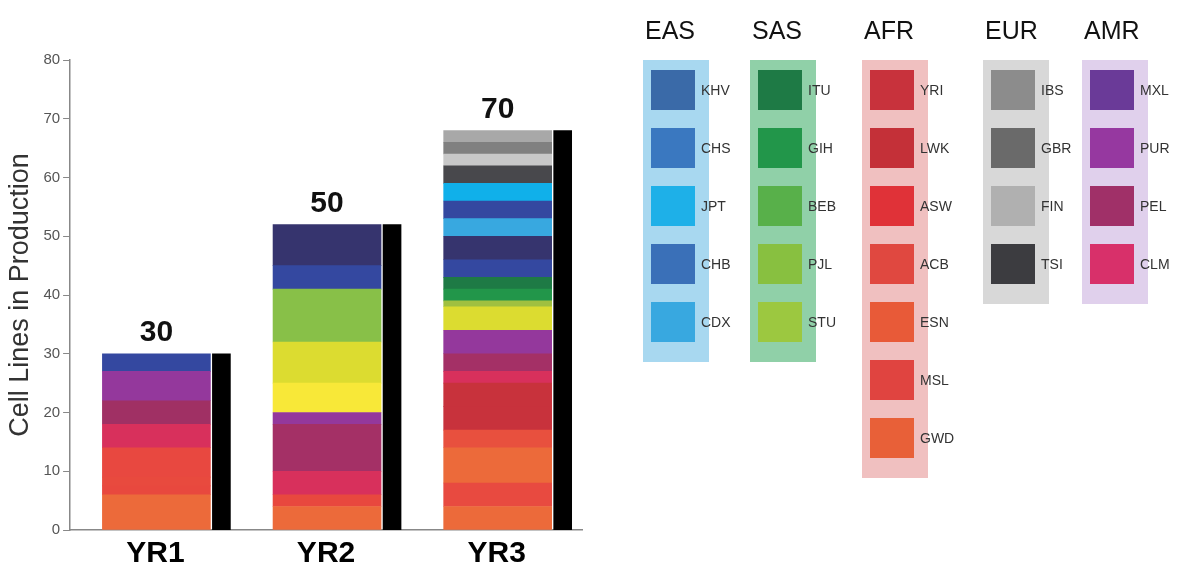  What do you see at coordinates (822, 322) in the screenshot?
I see `category-label: STU` at bounding box center [822, 322].